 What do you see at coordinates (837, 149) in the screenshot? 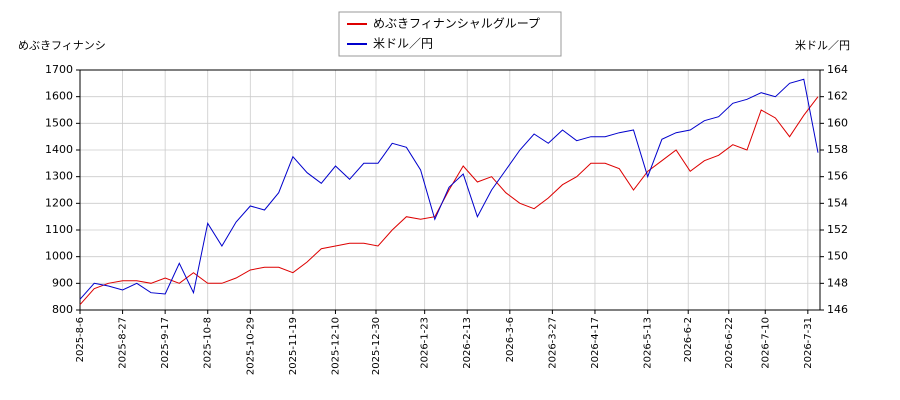
I see `y2-tick-label: 158` at bounding box center [837, 149].